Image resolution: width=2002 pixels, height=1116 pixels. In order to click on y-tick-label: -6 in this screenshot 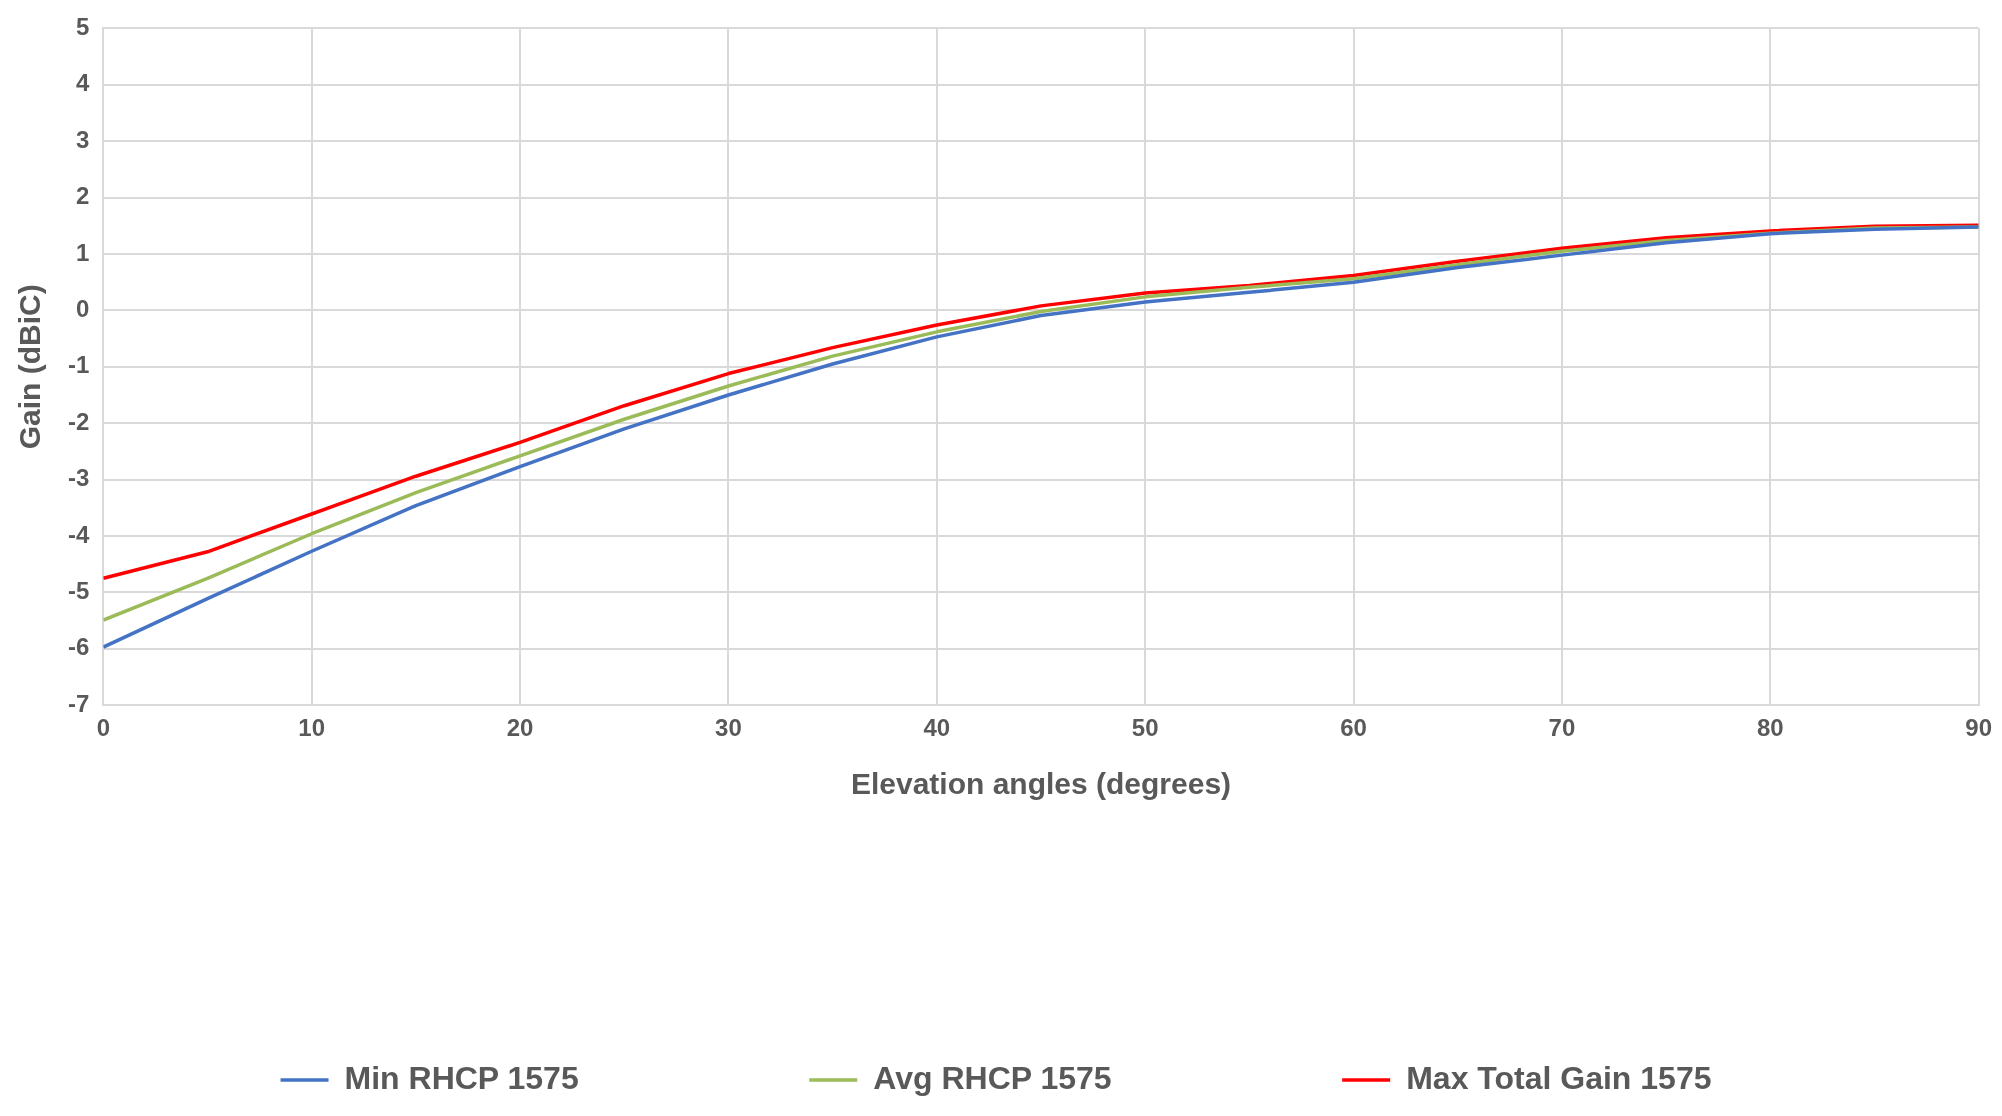, I will do `click(79, 647)`.